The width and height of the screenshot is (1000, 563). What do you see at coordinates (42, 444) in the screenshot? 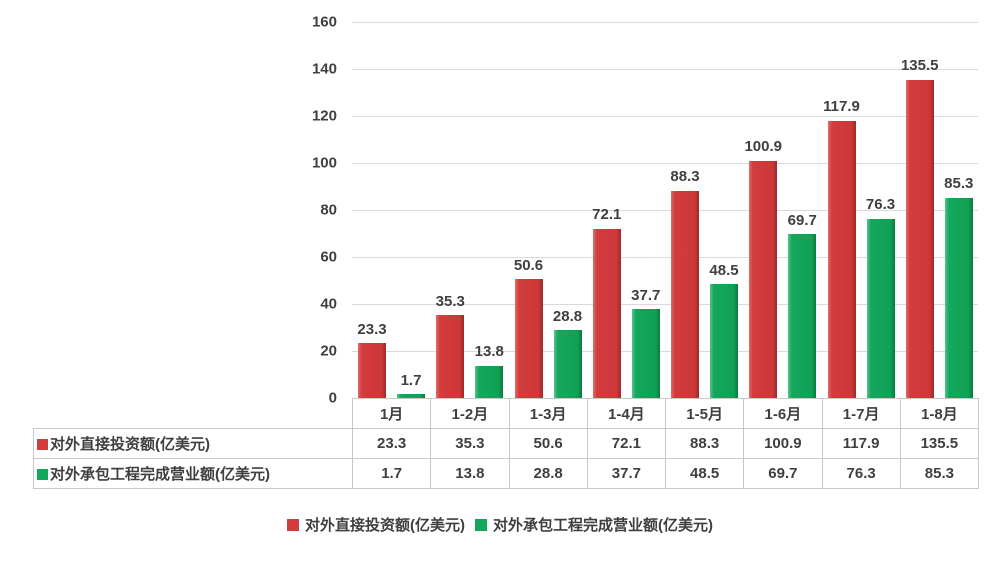
I see `red-series-swatch-icon` at bounding box center [42, 444].